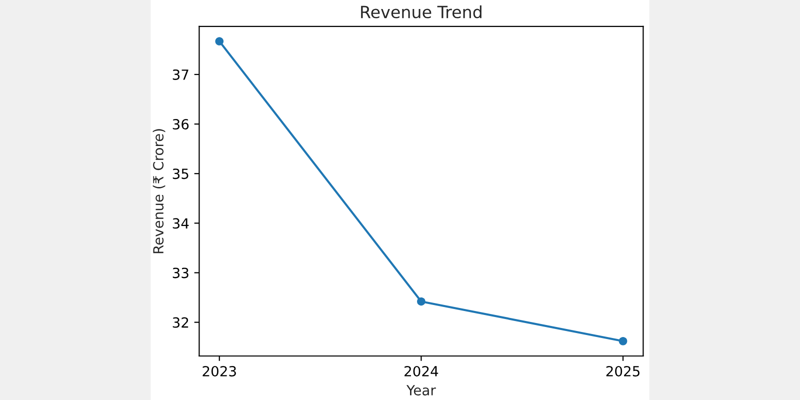  What do you see at coordinates (180, 174) in the screenshot?
I see `y-tick-label: 35` at bounding box center [180, 174].